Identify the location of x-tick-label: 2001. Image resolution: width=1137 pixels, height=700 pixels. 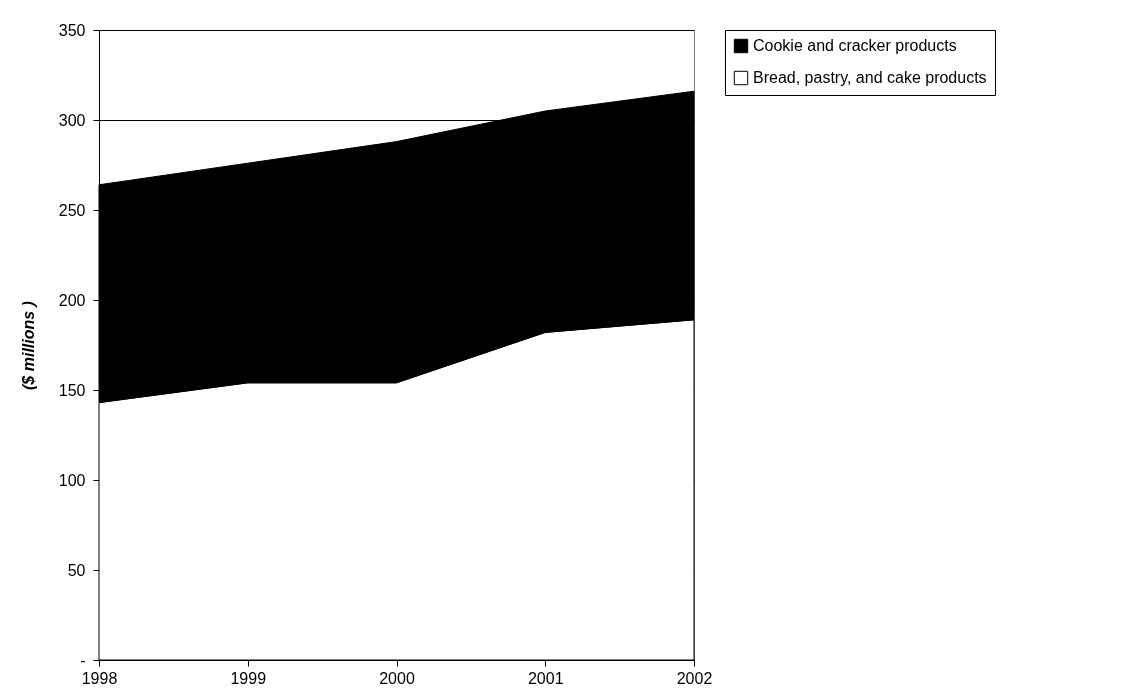
(545, 678).